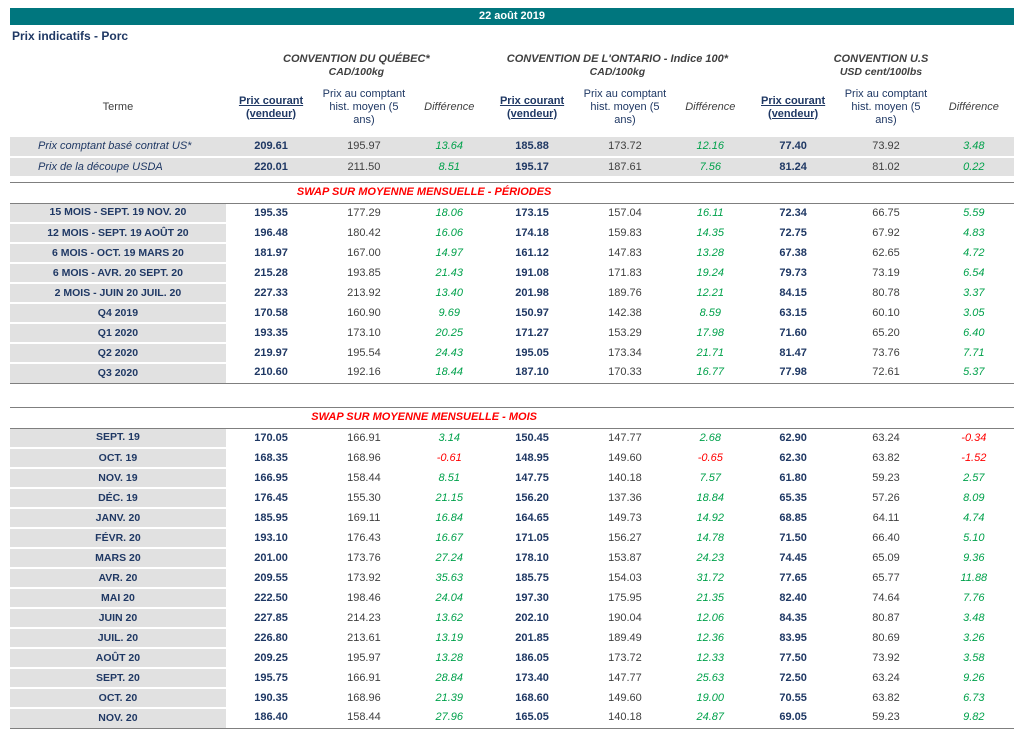 The width and height of the screenshot is (1024, 739). What do you see at coordinates (793, 718) in the screenshot?
I see `price-current-cell: 69.05` at bounding box center [793, 718].